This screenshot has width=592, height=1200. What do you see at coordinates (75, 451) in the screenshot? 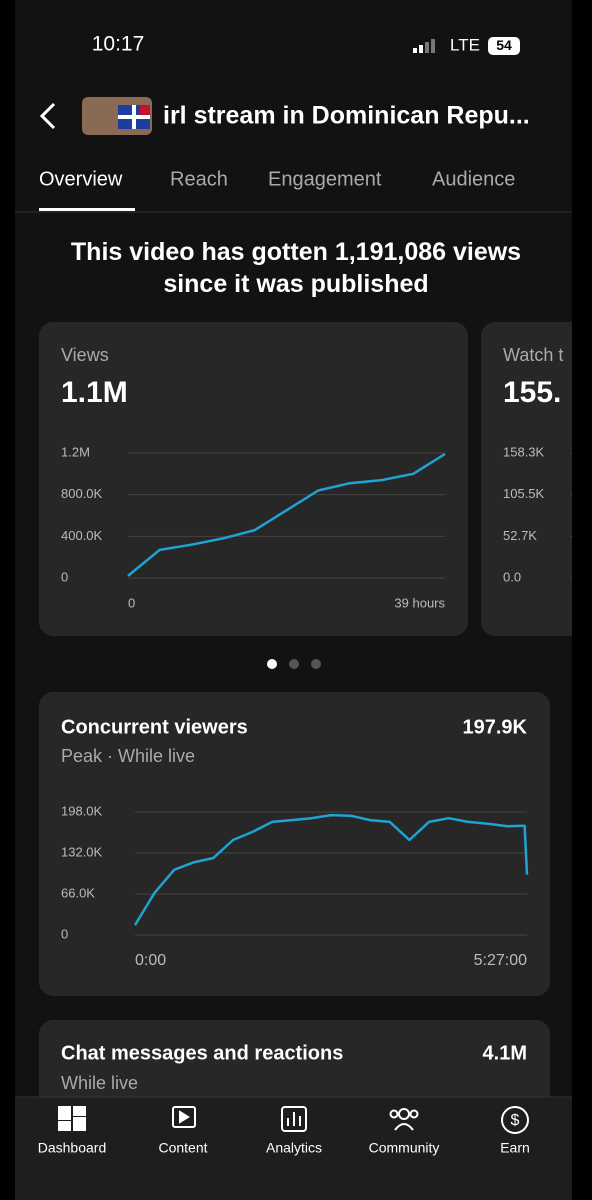
I see `y-tick-label: 1.2M` at bounding box center [75, 451].